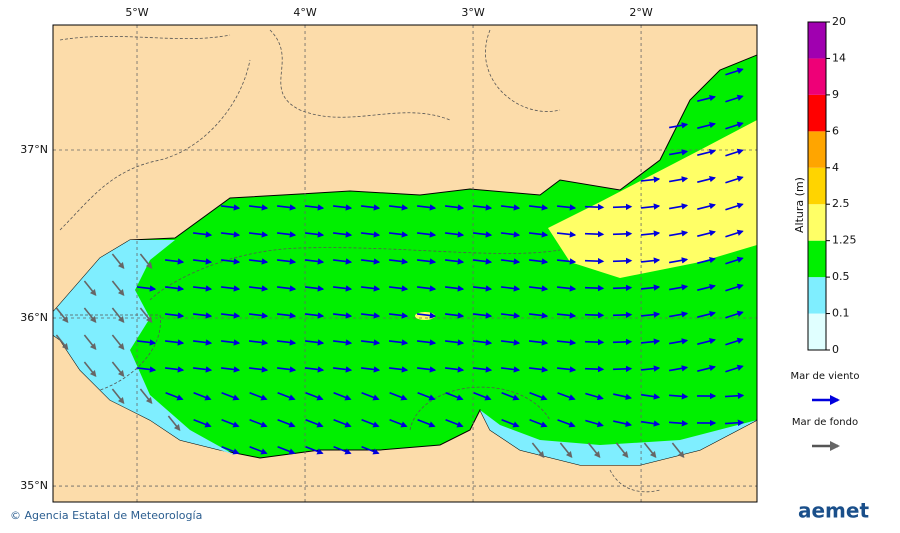 The height and width of the screenshot is (533, 900). What do you see at coordinates (640, 12) in the screenshot?
I see `lon-tick-label: 2°W` at bounding box center [640, 12].